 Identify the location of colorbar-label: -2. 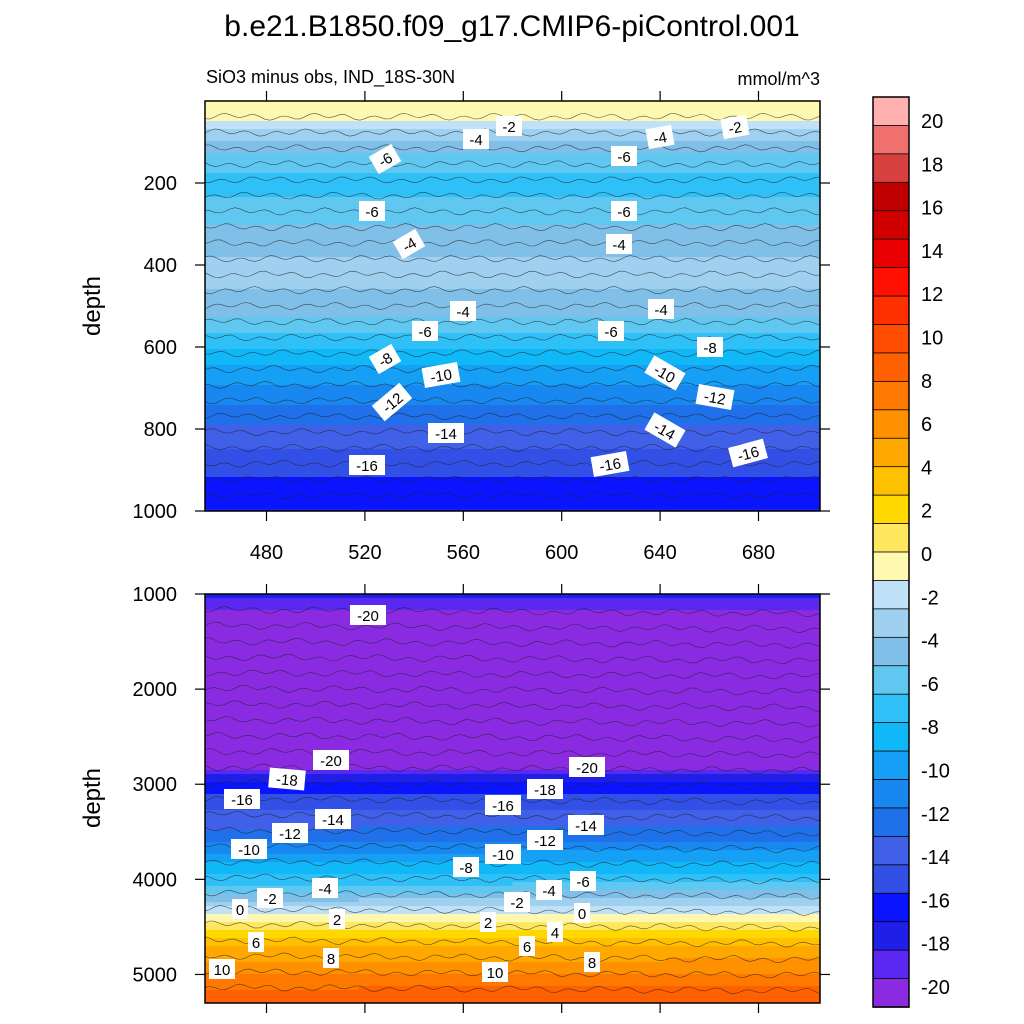
(930, 598).